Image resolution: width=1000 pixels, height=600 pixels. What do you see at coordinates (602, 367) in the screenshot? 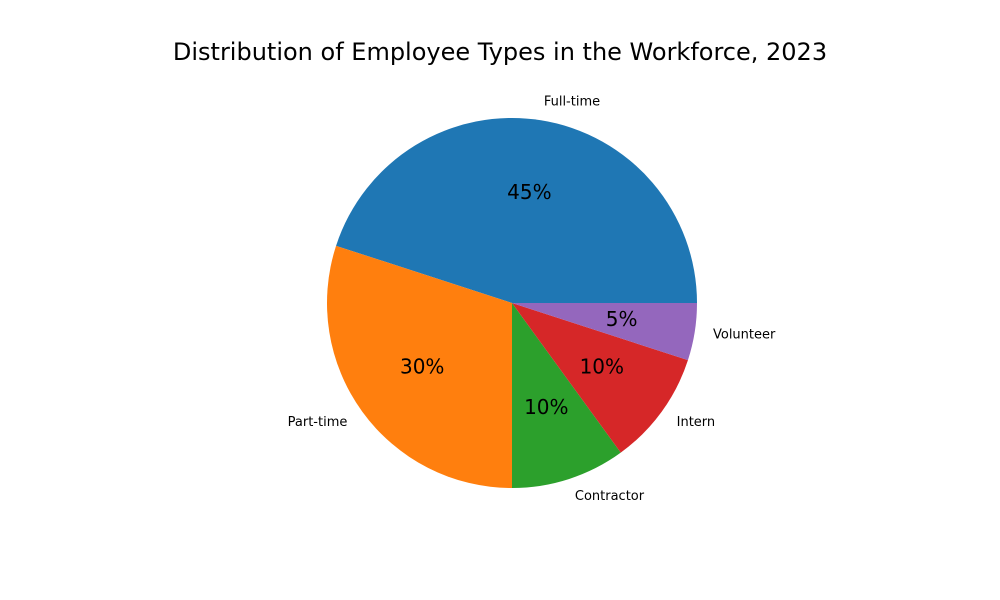
I see `value-label-intern: 10%` at bounding box center [602, 367].